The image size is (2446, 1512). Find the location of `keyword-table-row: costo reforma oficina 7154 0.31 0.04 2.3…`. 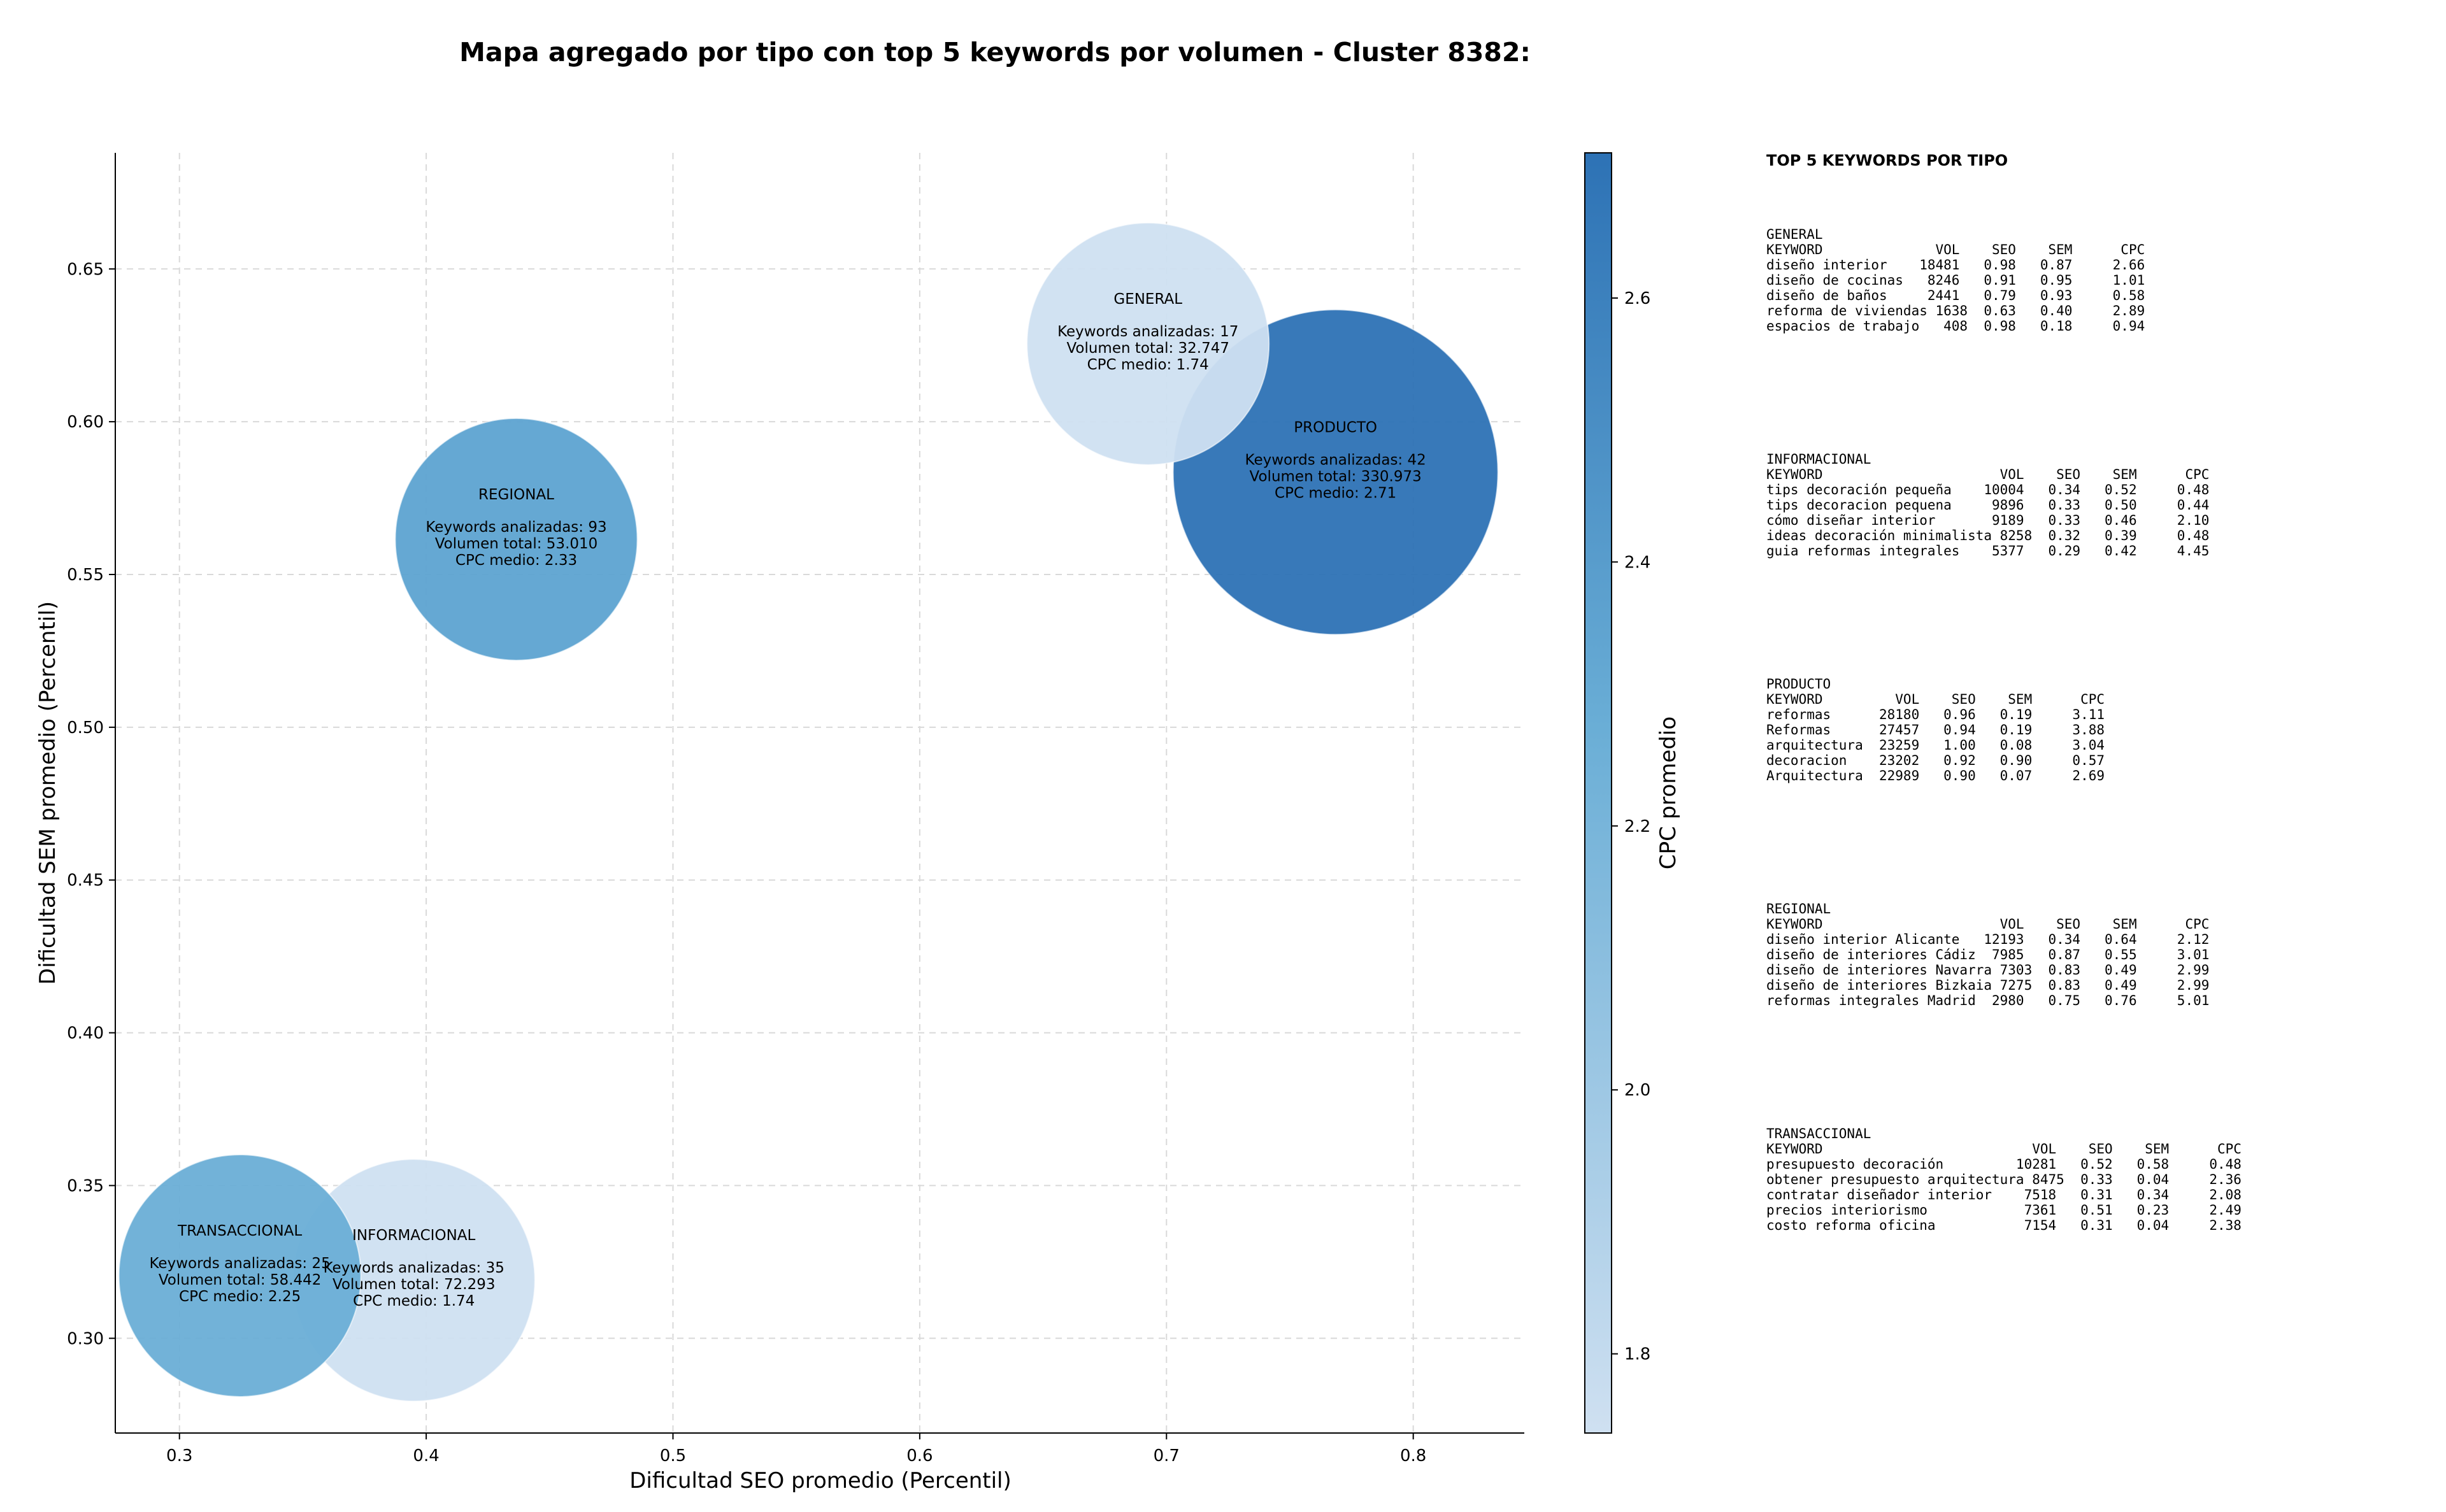

keyword-table-row: costo reforma oficina 7154 0.31 0.04 2.3… is located at coordinates (2004, 1225).